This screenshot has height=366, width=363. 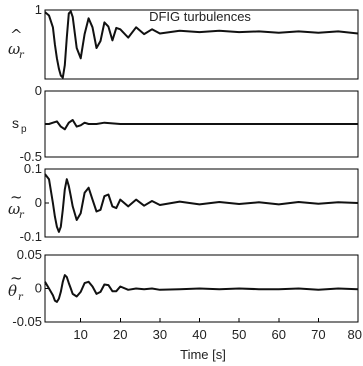 I want to click on panel-2-ticks: 0 -0.5, so click(x=34, y=123).